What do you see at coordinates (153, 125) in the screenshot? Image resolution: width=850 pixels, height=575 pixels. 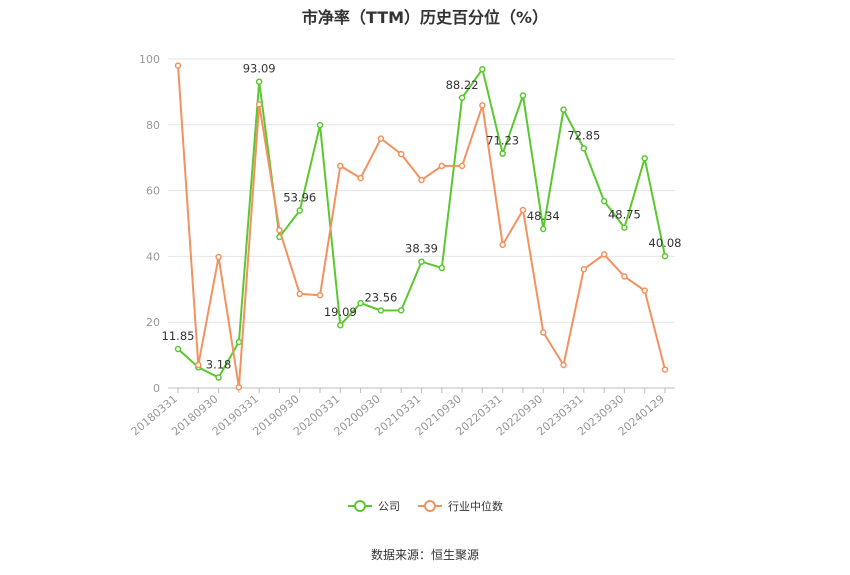 I see `y-tick-label: 80` at bounding box center [153, 125].